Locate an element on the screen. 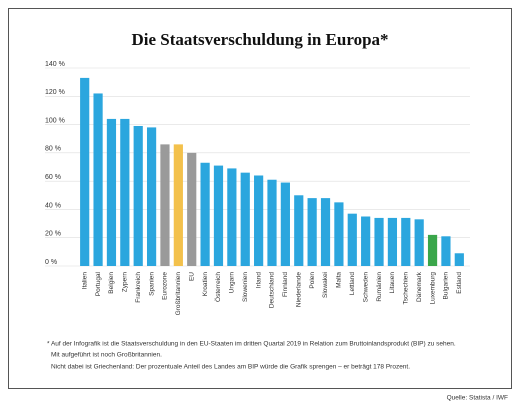 The height and width of the screenshot is (408, 520). x-tick-label: Niederlande is located at coordinates (298, 289).